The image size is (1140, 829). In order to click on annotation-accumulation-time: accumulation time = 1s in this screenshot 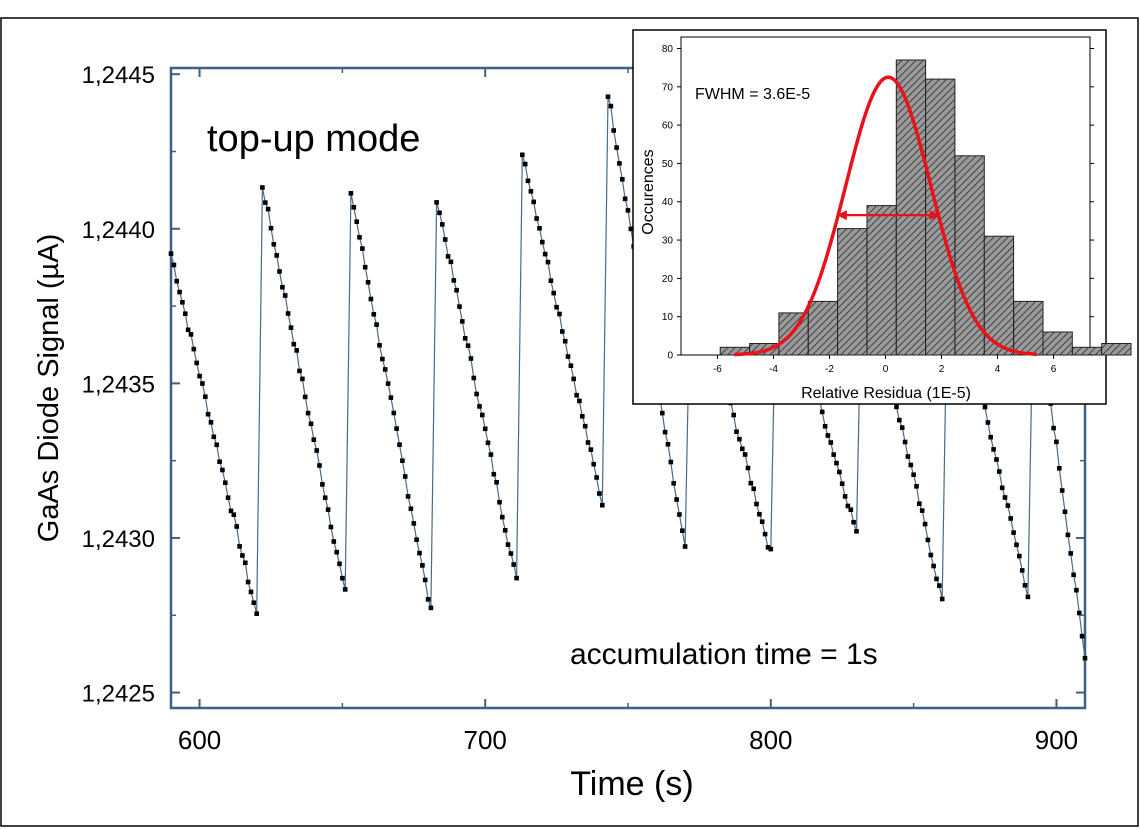, I will do `click(724, 654)`.